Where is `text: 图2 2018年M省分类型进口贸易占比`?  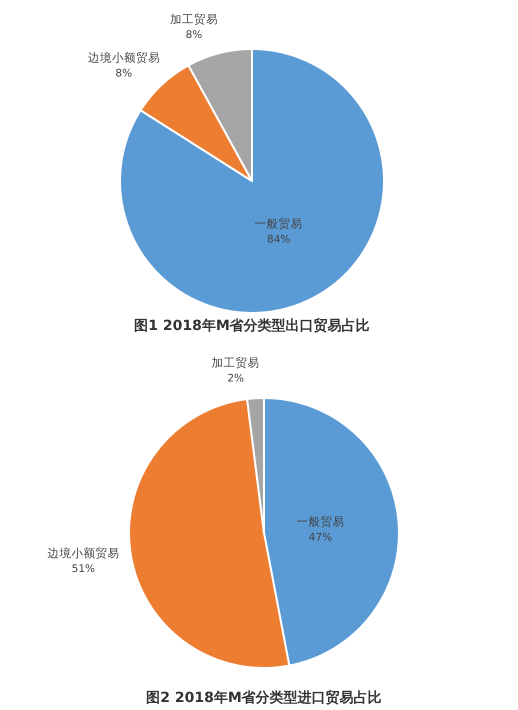
text: 图2 2018年M省分类型进口贸易占比 is located at coordinates (264, 697).